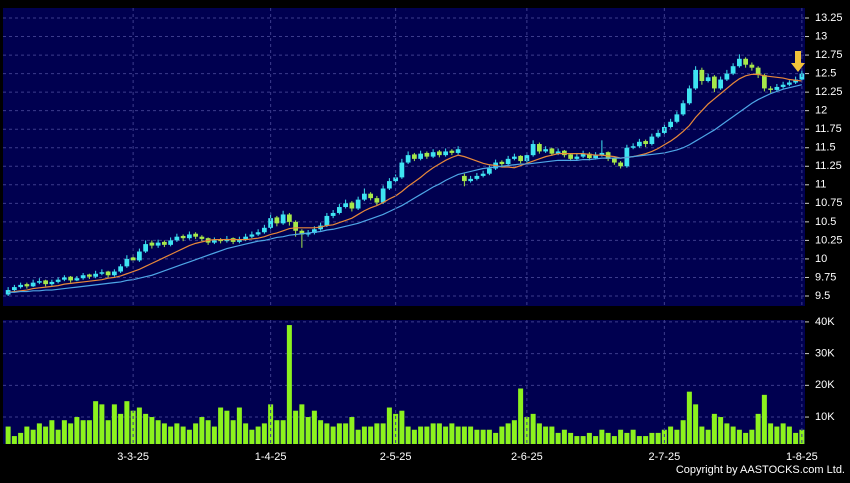 This screenshot has height=483, width=850. I want to click on y-tick-label: 10.5, so click(825, 222).